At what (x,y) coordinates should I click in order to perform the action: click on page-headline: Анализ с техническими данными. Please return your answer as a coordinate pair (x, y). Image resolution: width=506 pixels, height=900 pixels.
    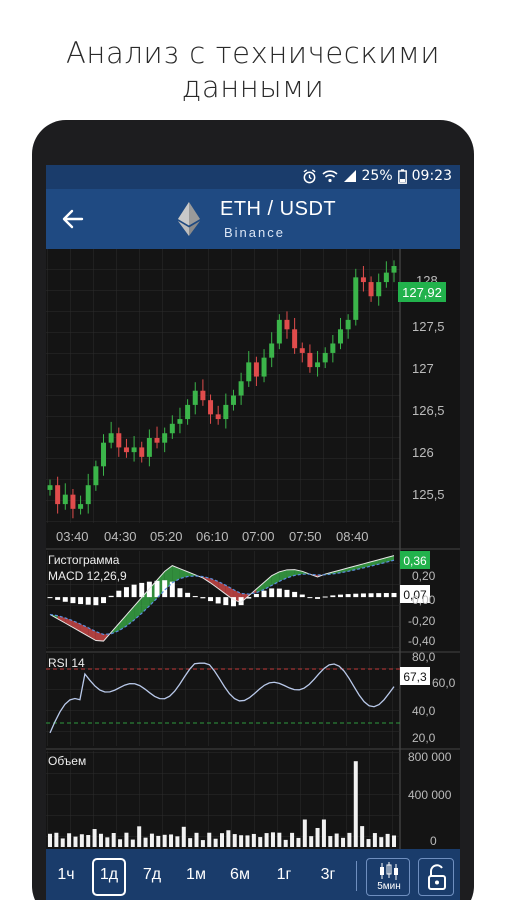
    Looking at the image, I should click on (253, 70).